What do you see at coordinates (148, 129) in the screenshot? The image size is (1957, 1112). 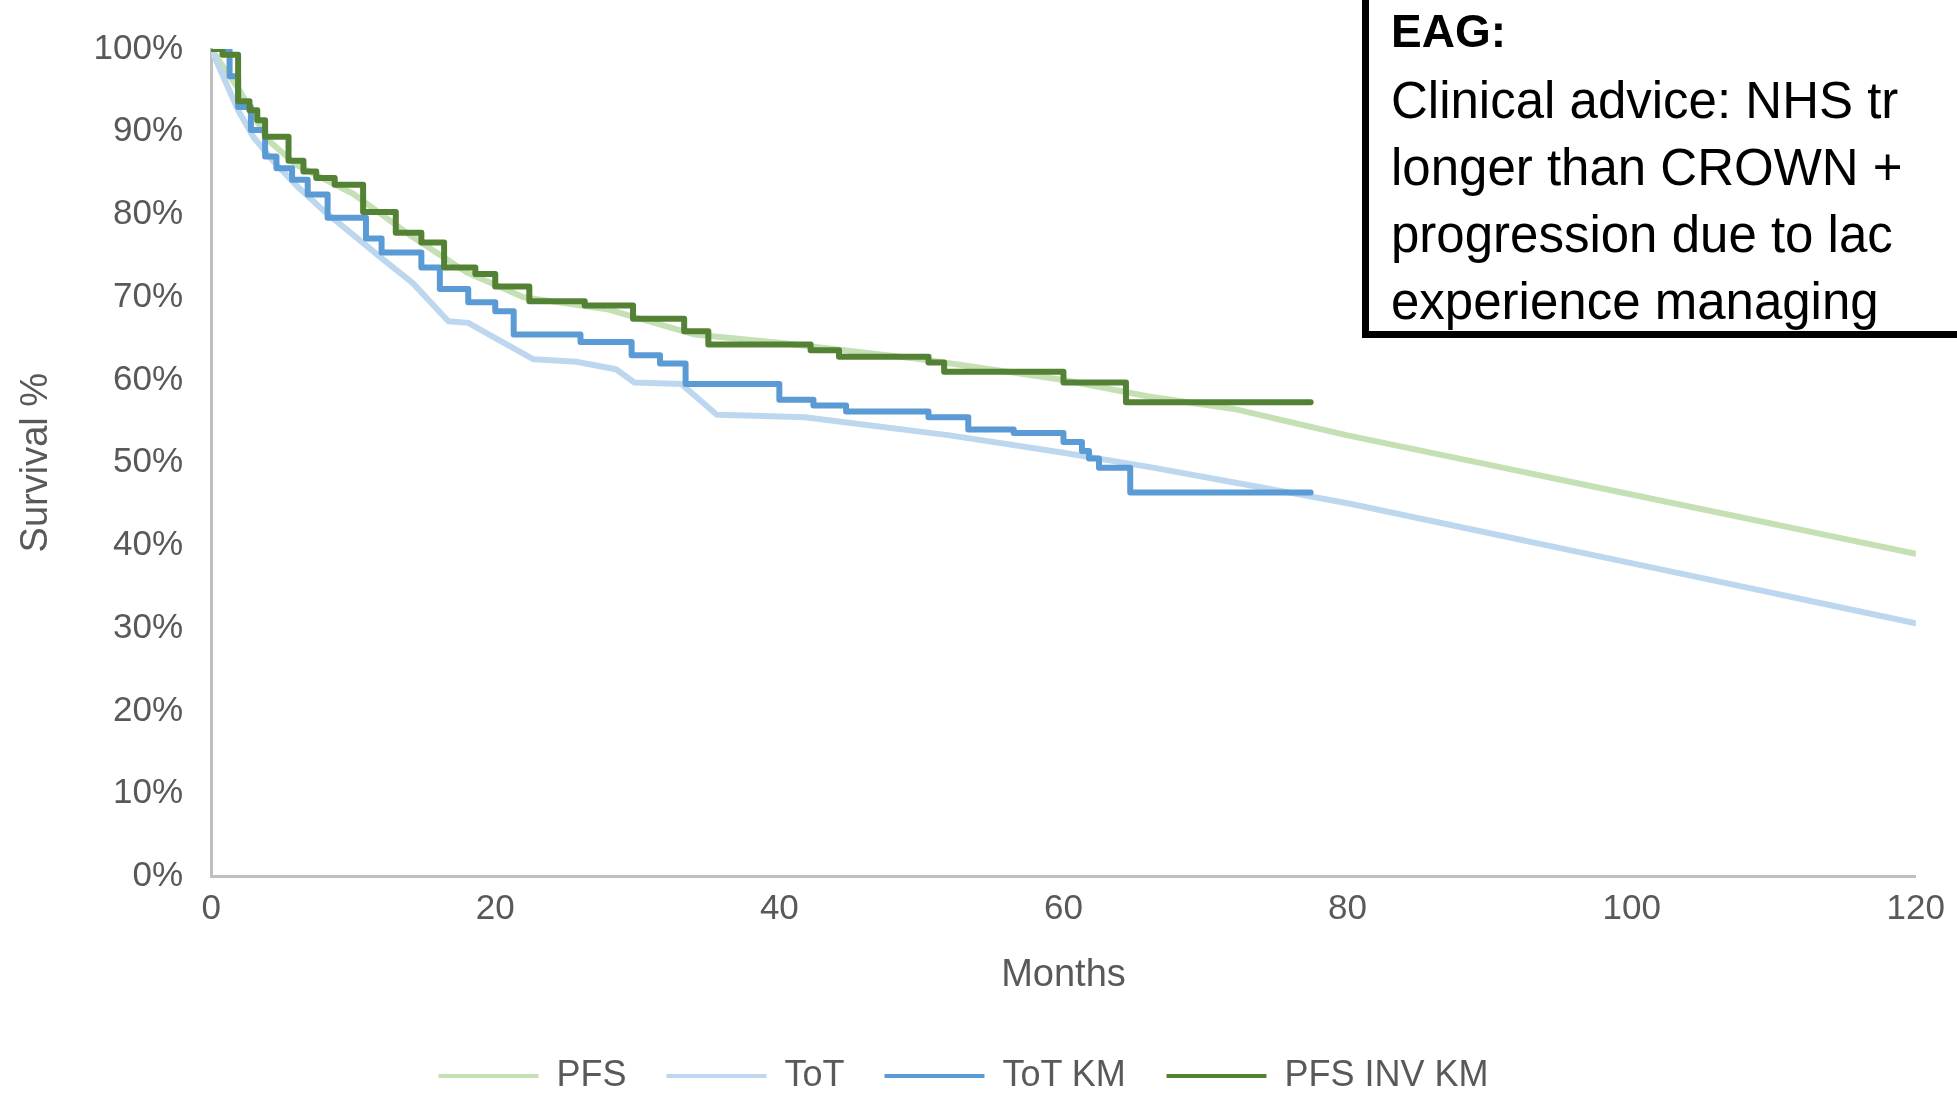 I see `y-tick-label: 90%` at bounding box center [148, 129].